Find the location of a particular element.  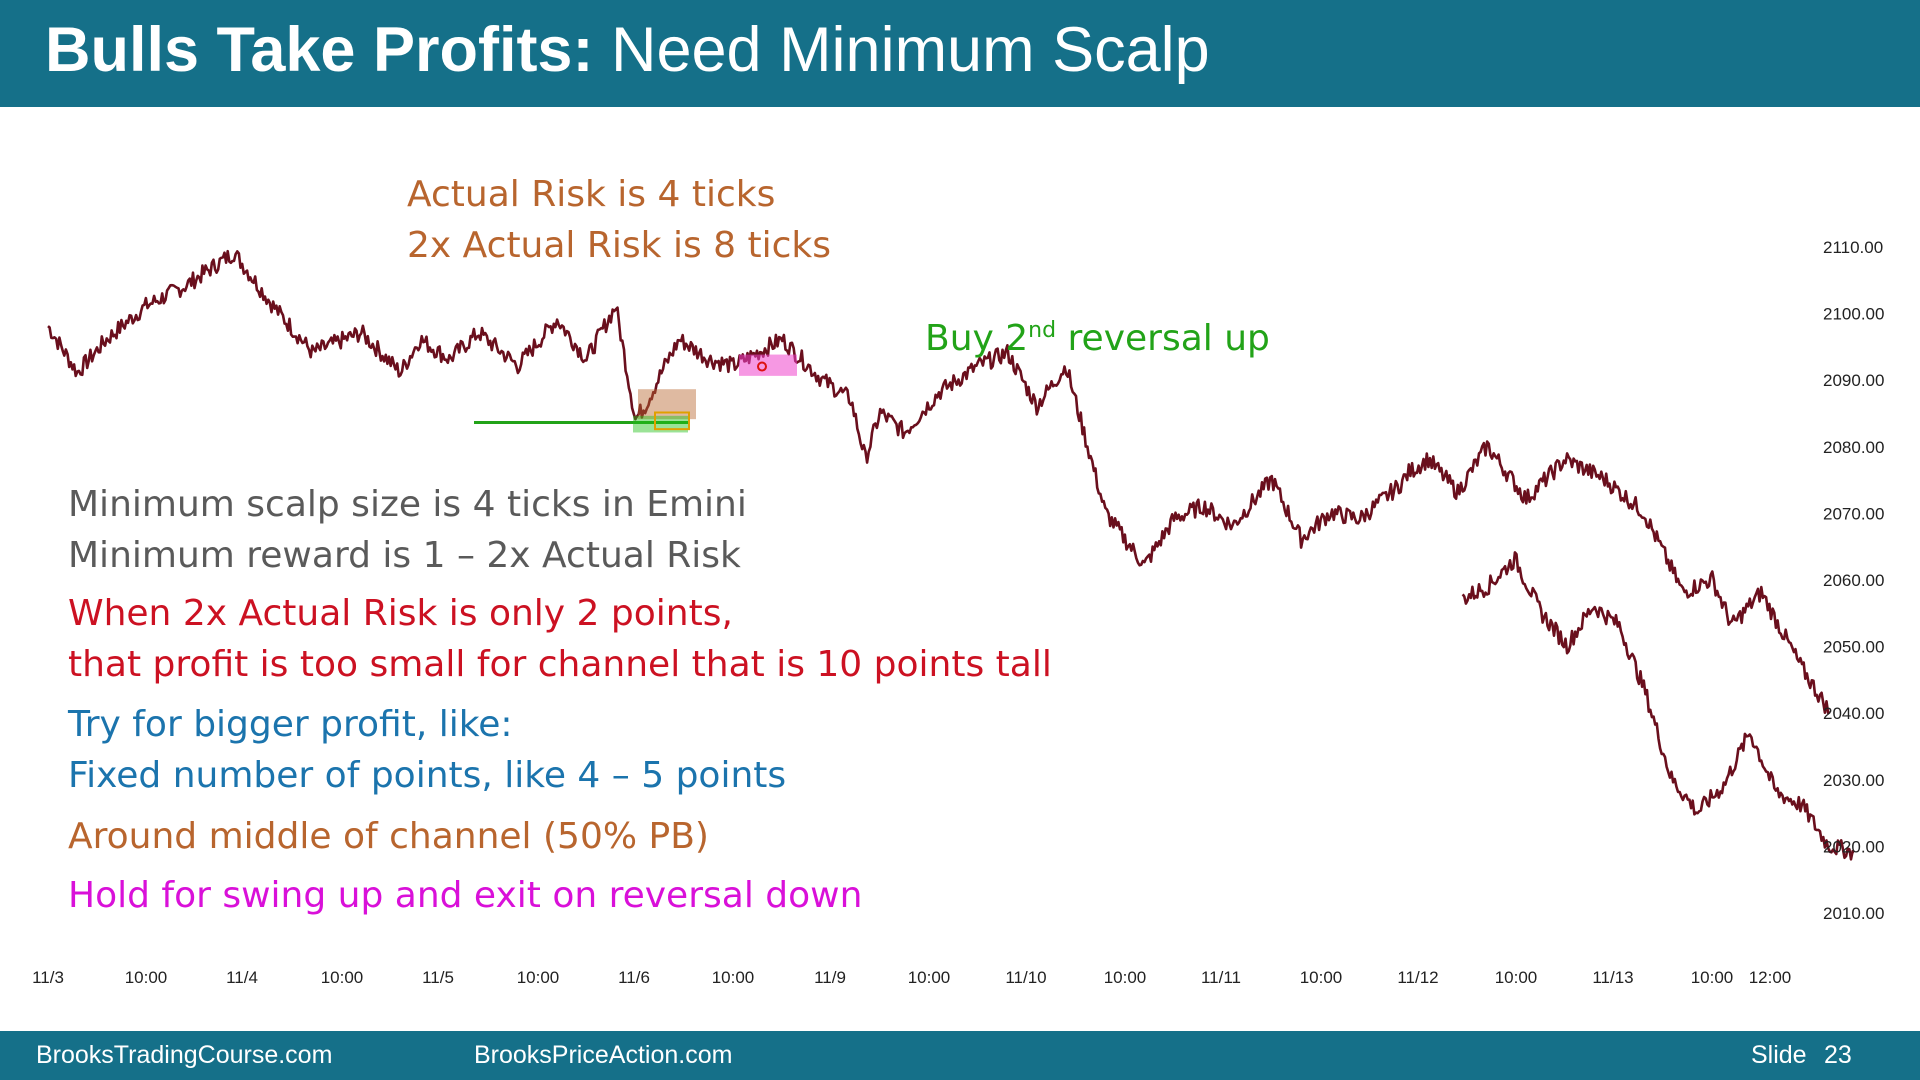

risk-line-1: Actual Risk is 4 ticks is located at coordinates (591, 194).